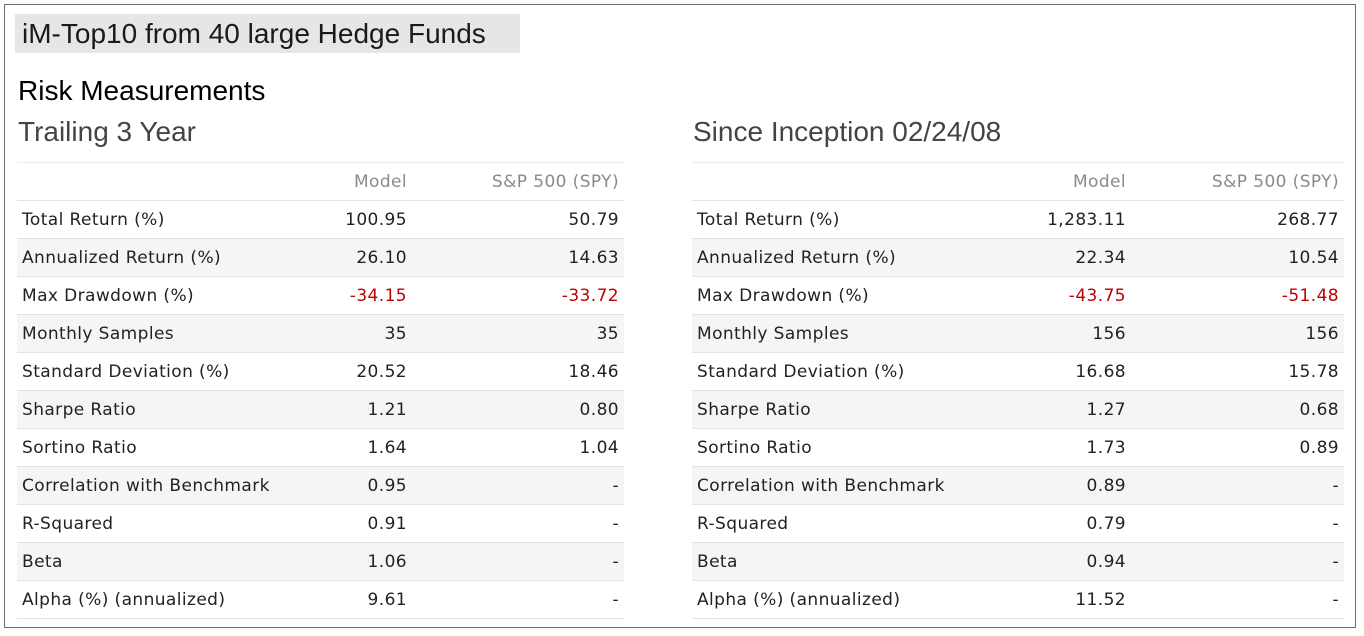 This screenshot has height=636, width=1364. What do you see at coordinates (349, 599) in the screenshot?
I see `model-value: 9.61` at bounding box center [349, 599].